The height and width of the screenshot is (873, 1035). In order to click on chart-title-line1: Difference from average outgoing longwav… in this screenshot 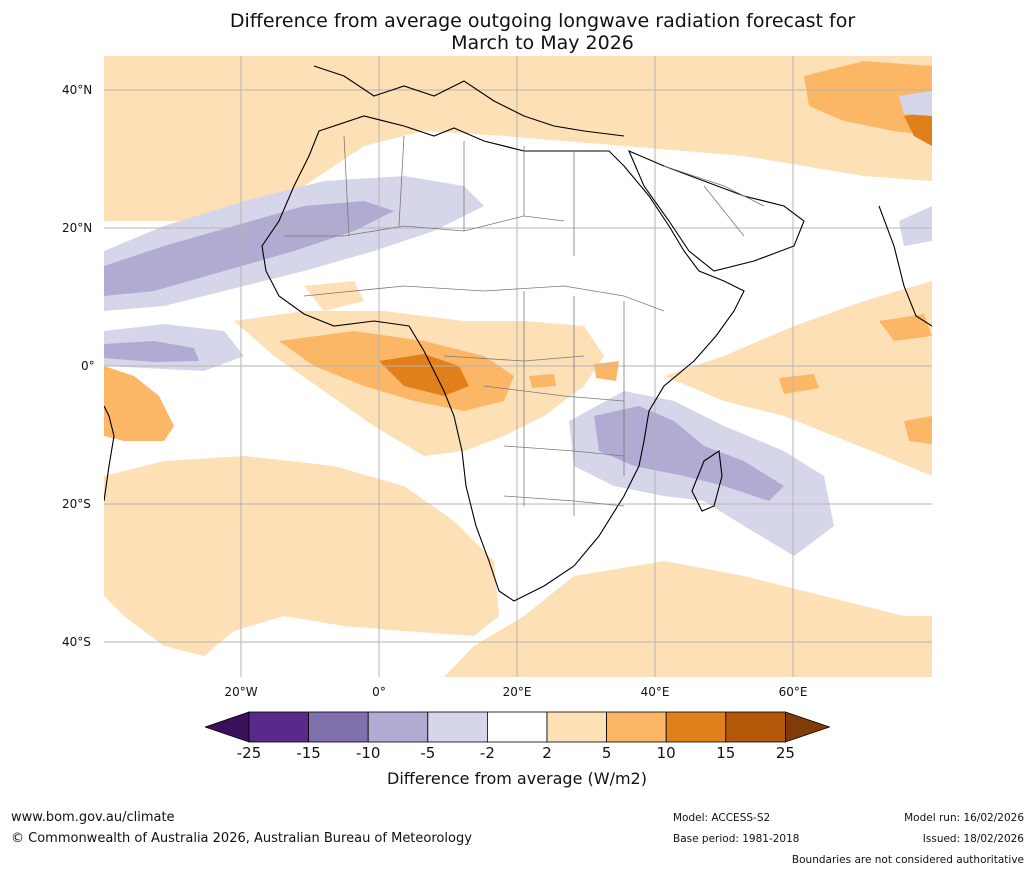, I will do `click(542, 21)`.